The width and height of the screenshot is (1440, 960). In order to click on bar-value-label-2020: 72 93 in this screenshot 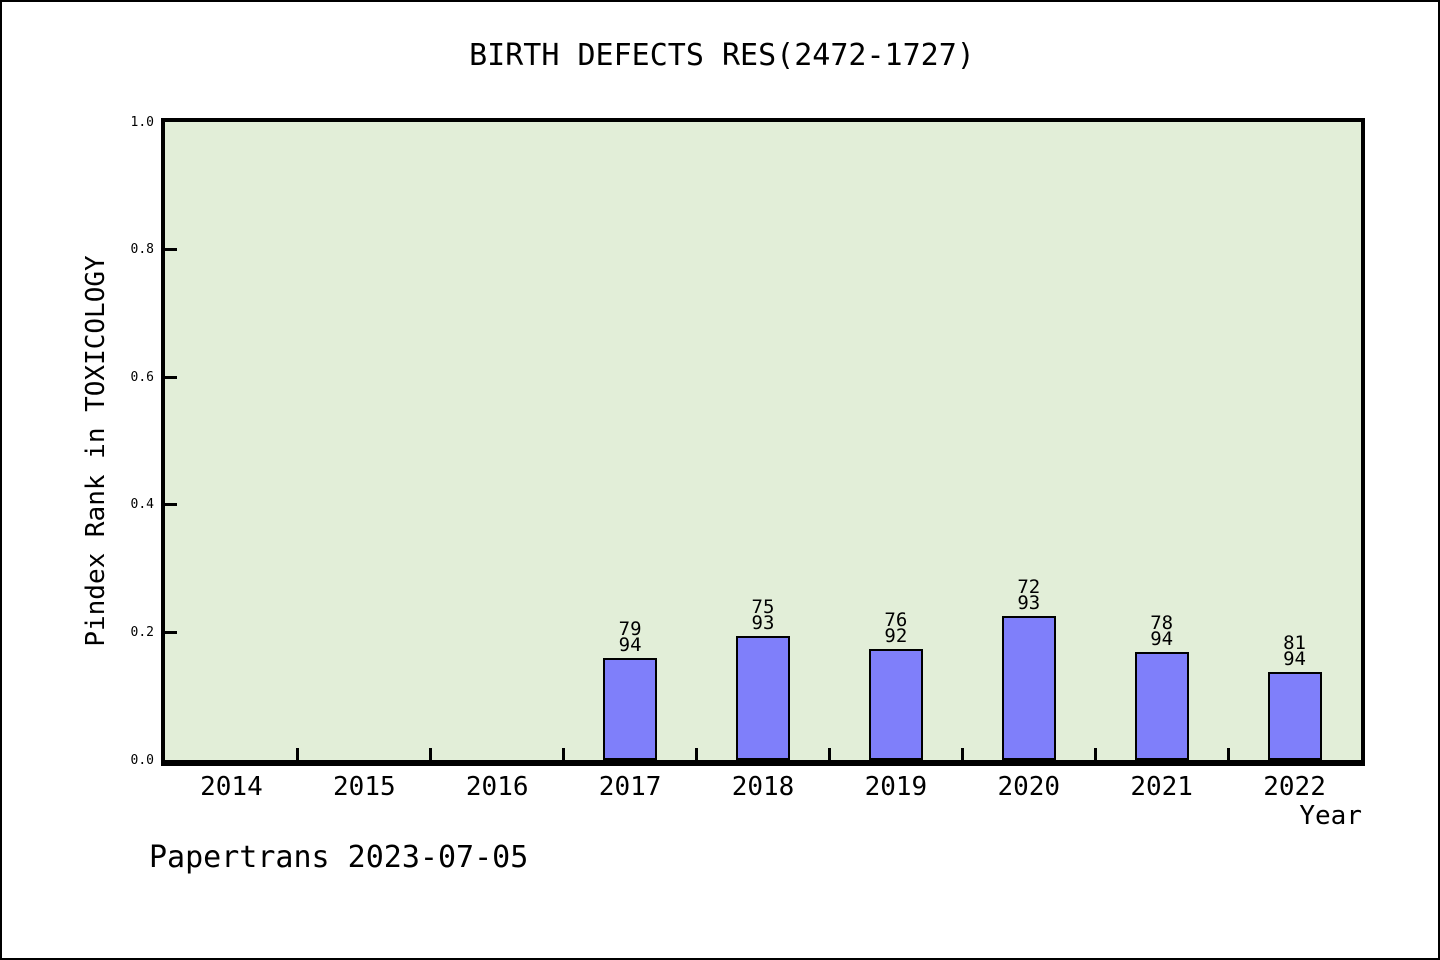, I will do `click(1029, 594)`.